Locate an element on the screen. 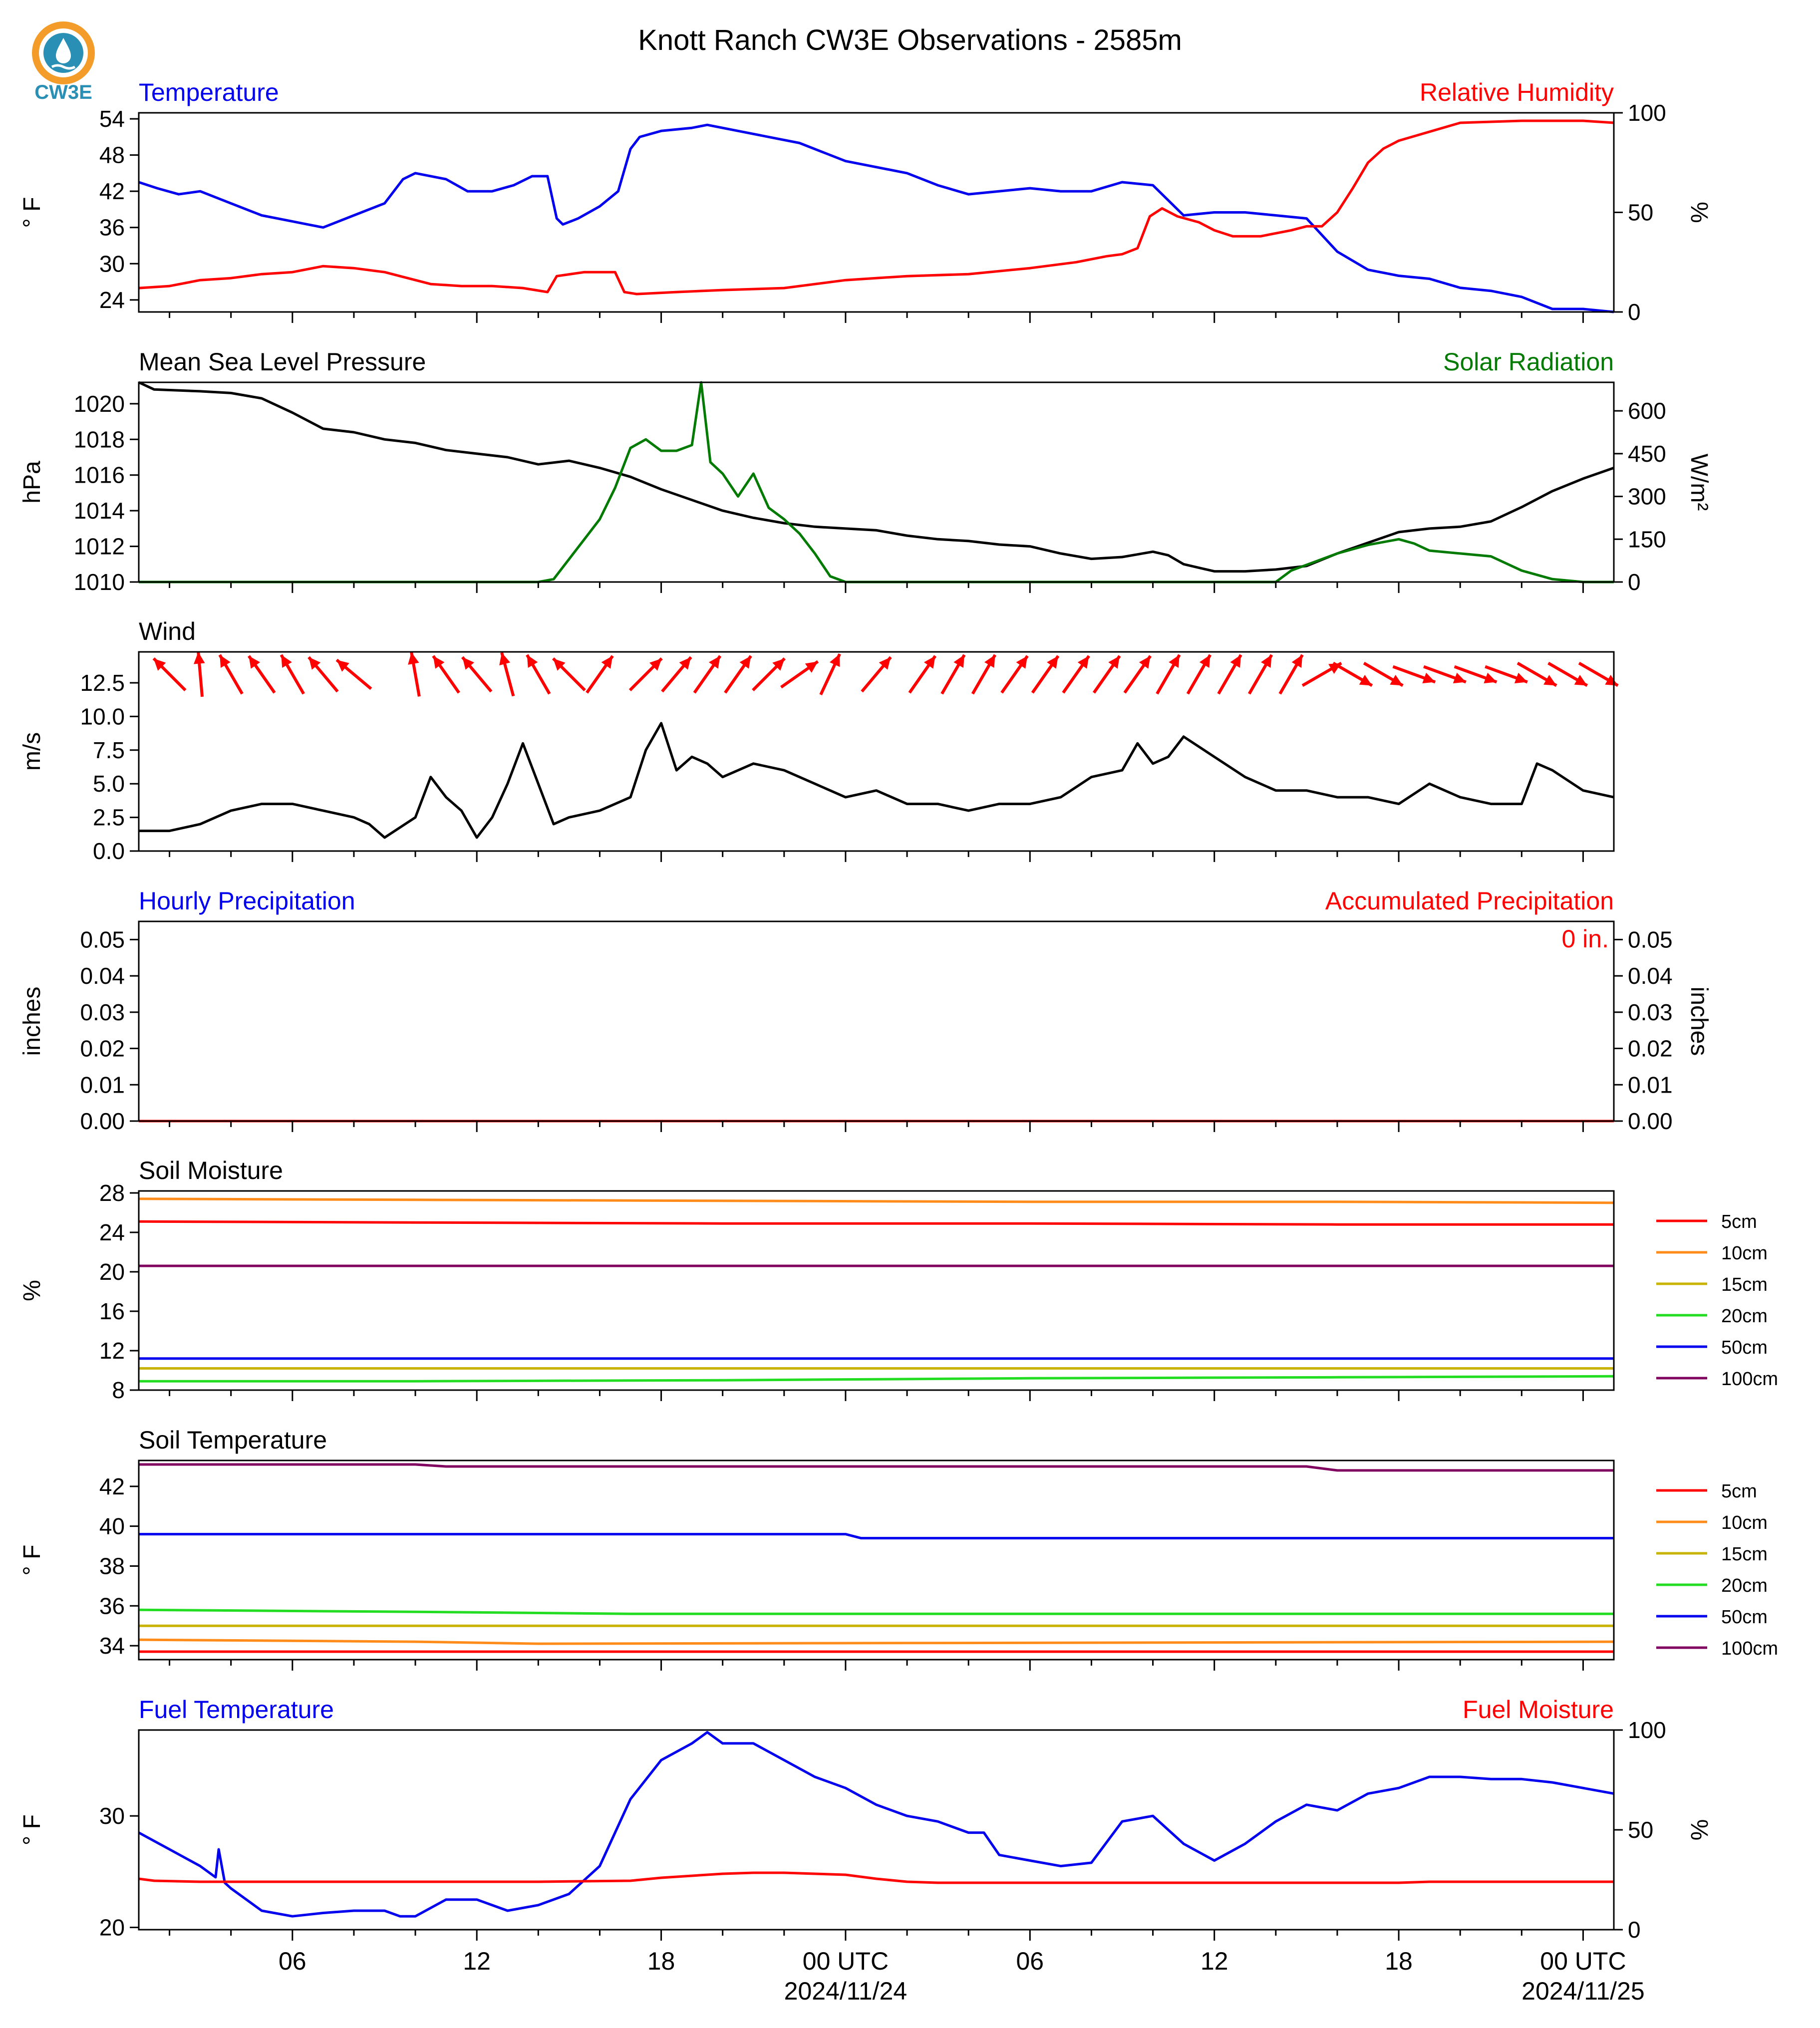 This screenshot has height=2028, width=1820. y-left-tick-label: 34 is located at coordinates (112, 1646).